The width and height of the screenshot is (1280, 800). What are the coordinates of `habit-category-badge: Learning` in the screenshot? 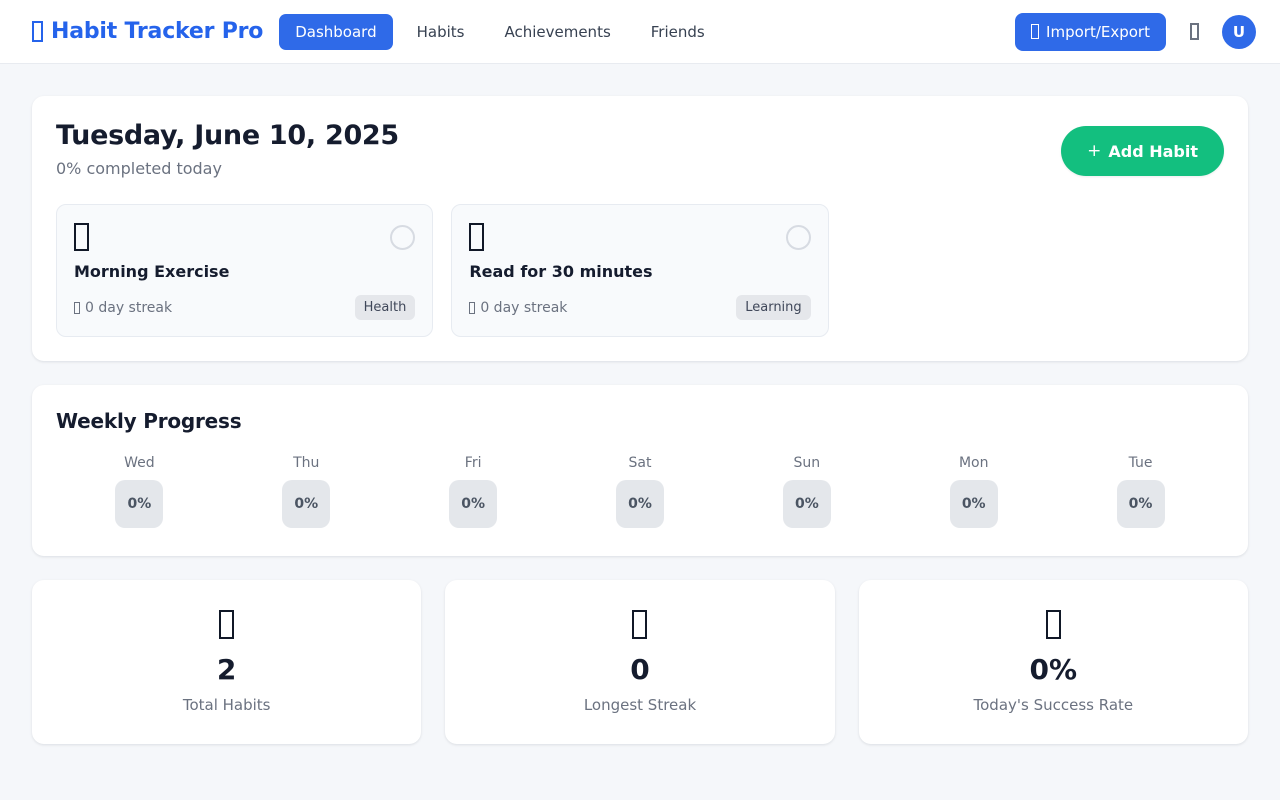 It's located at (773, 308).